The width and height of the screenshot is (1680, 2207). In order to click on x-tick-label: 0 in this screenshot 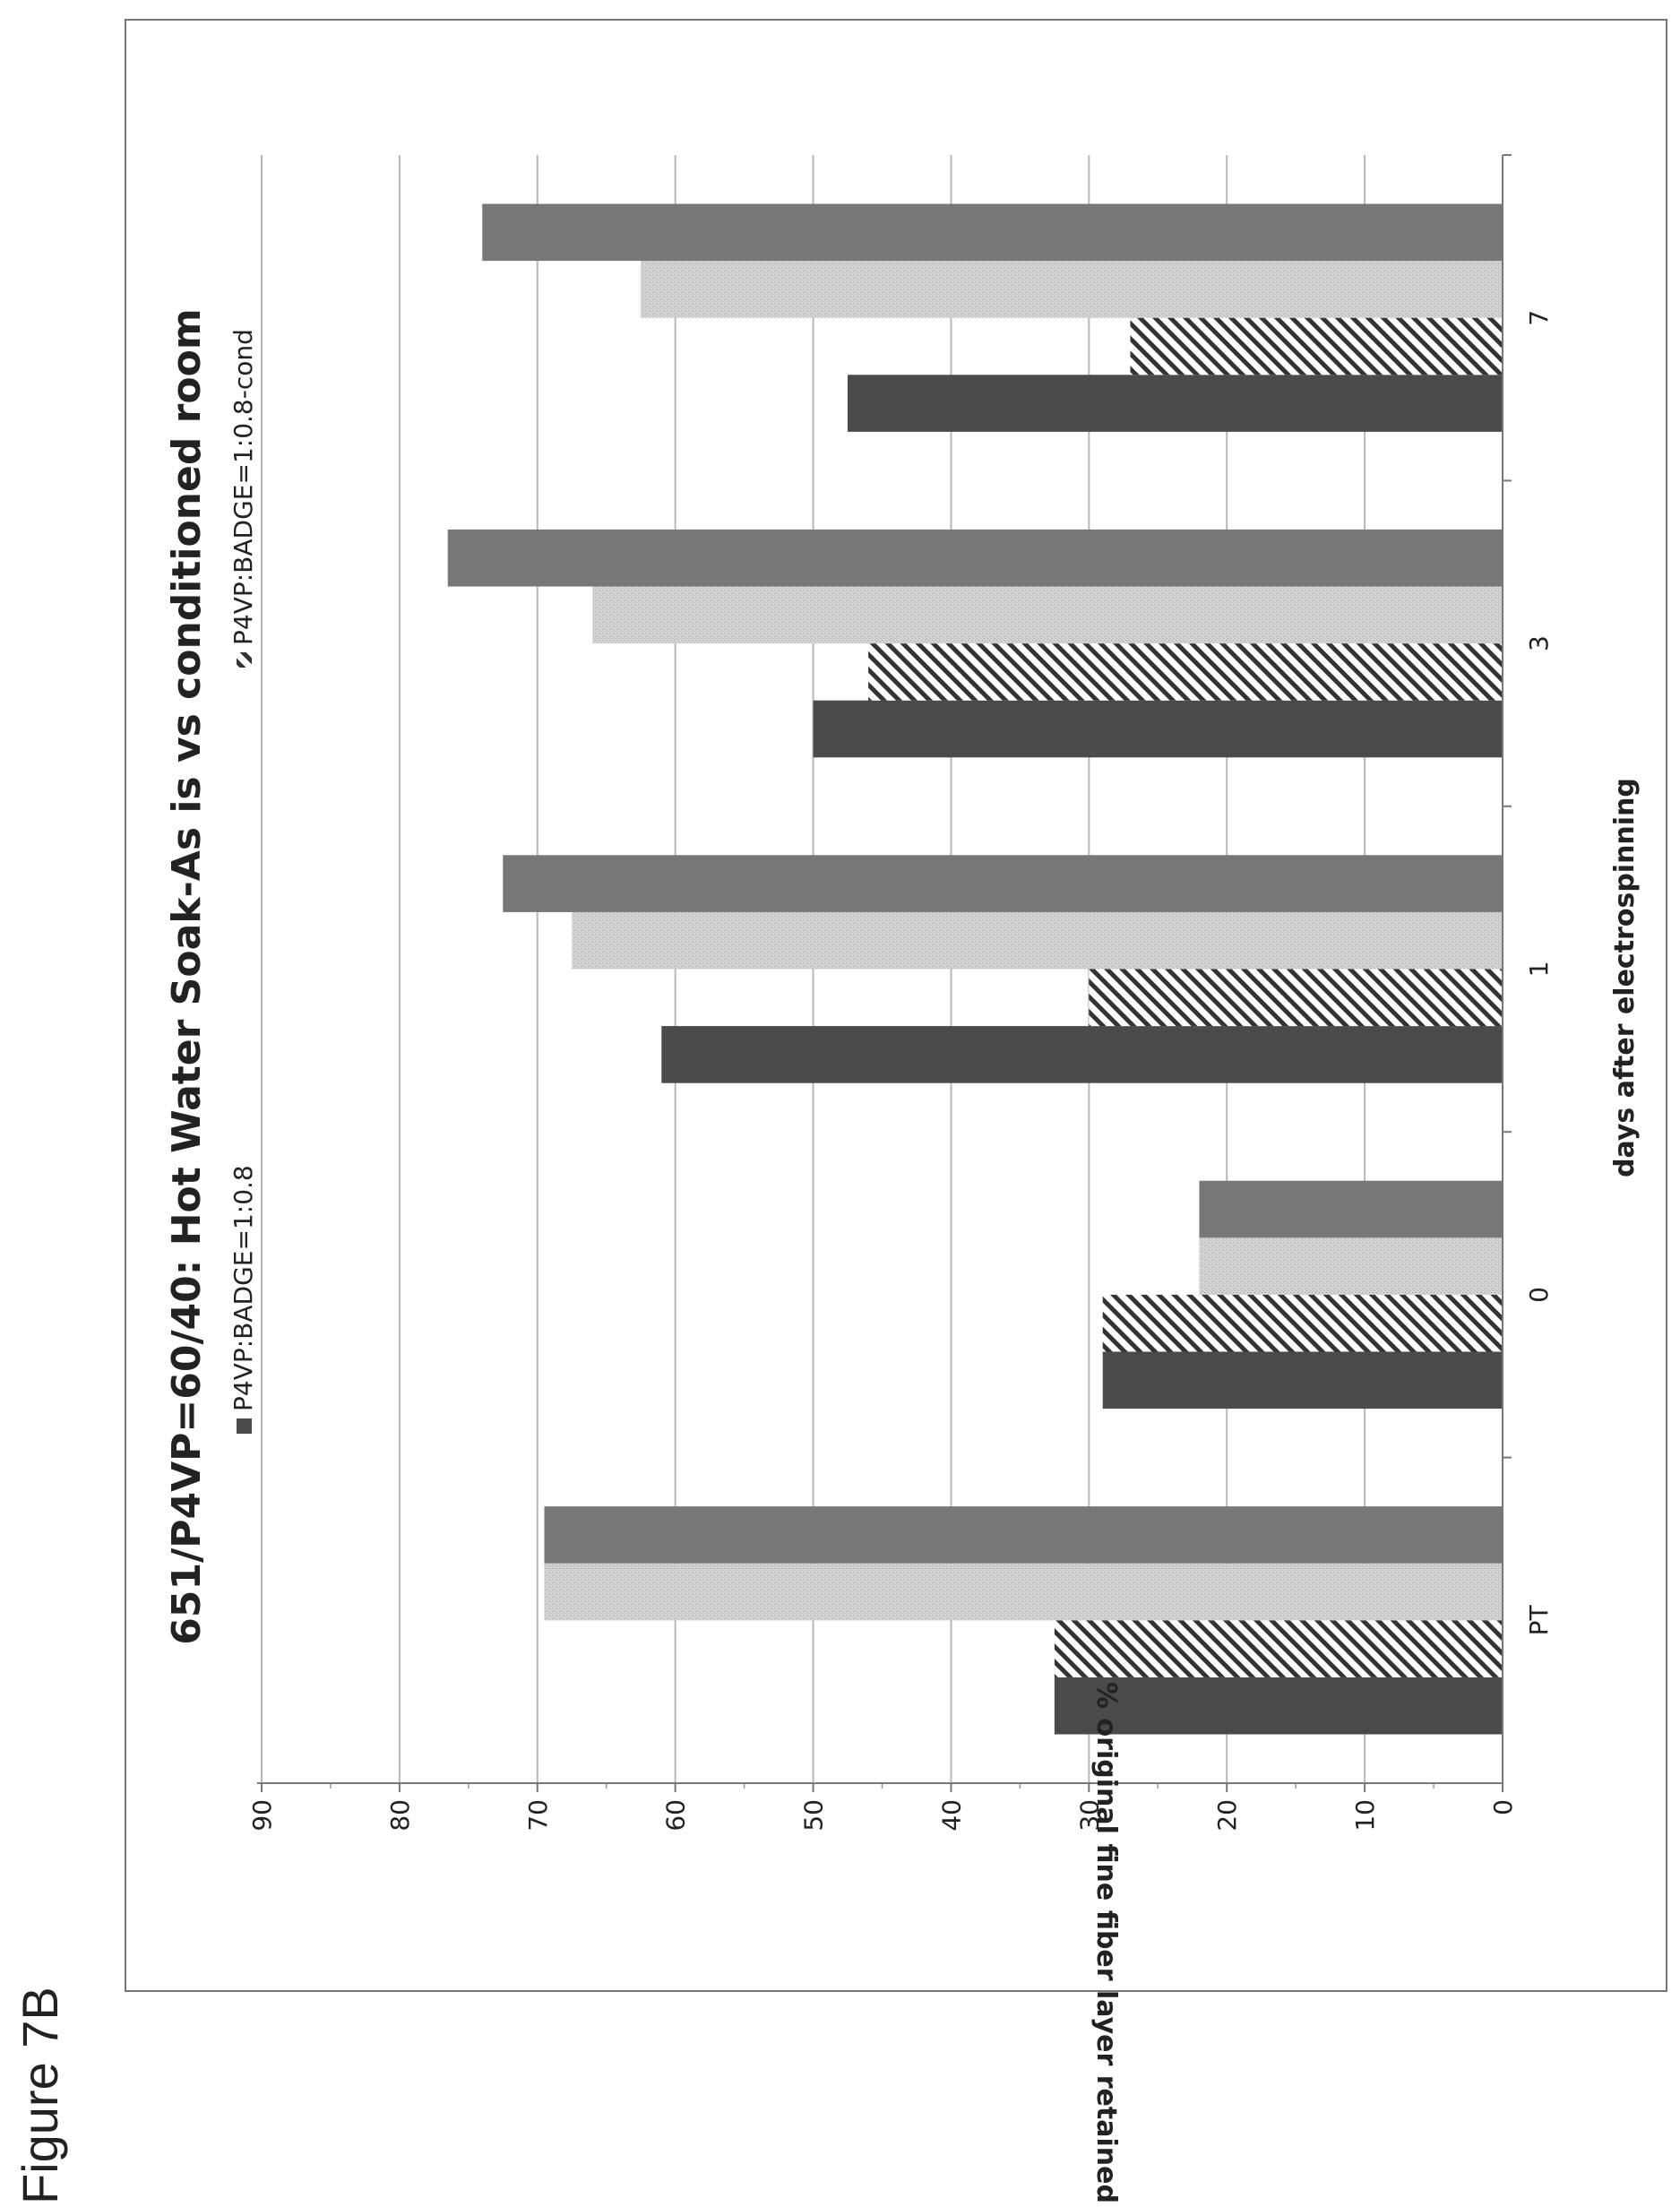, I will do `click(1539, 1295)`.